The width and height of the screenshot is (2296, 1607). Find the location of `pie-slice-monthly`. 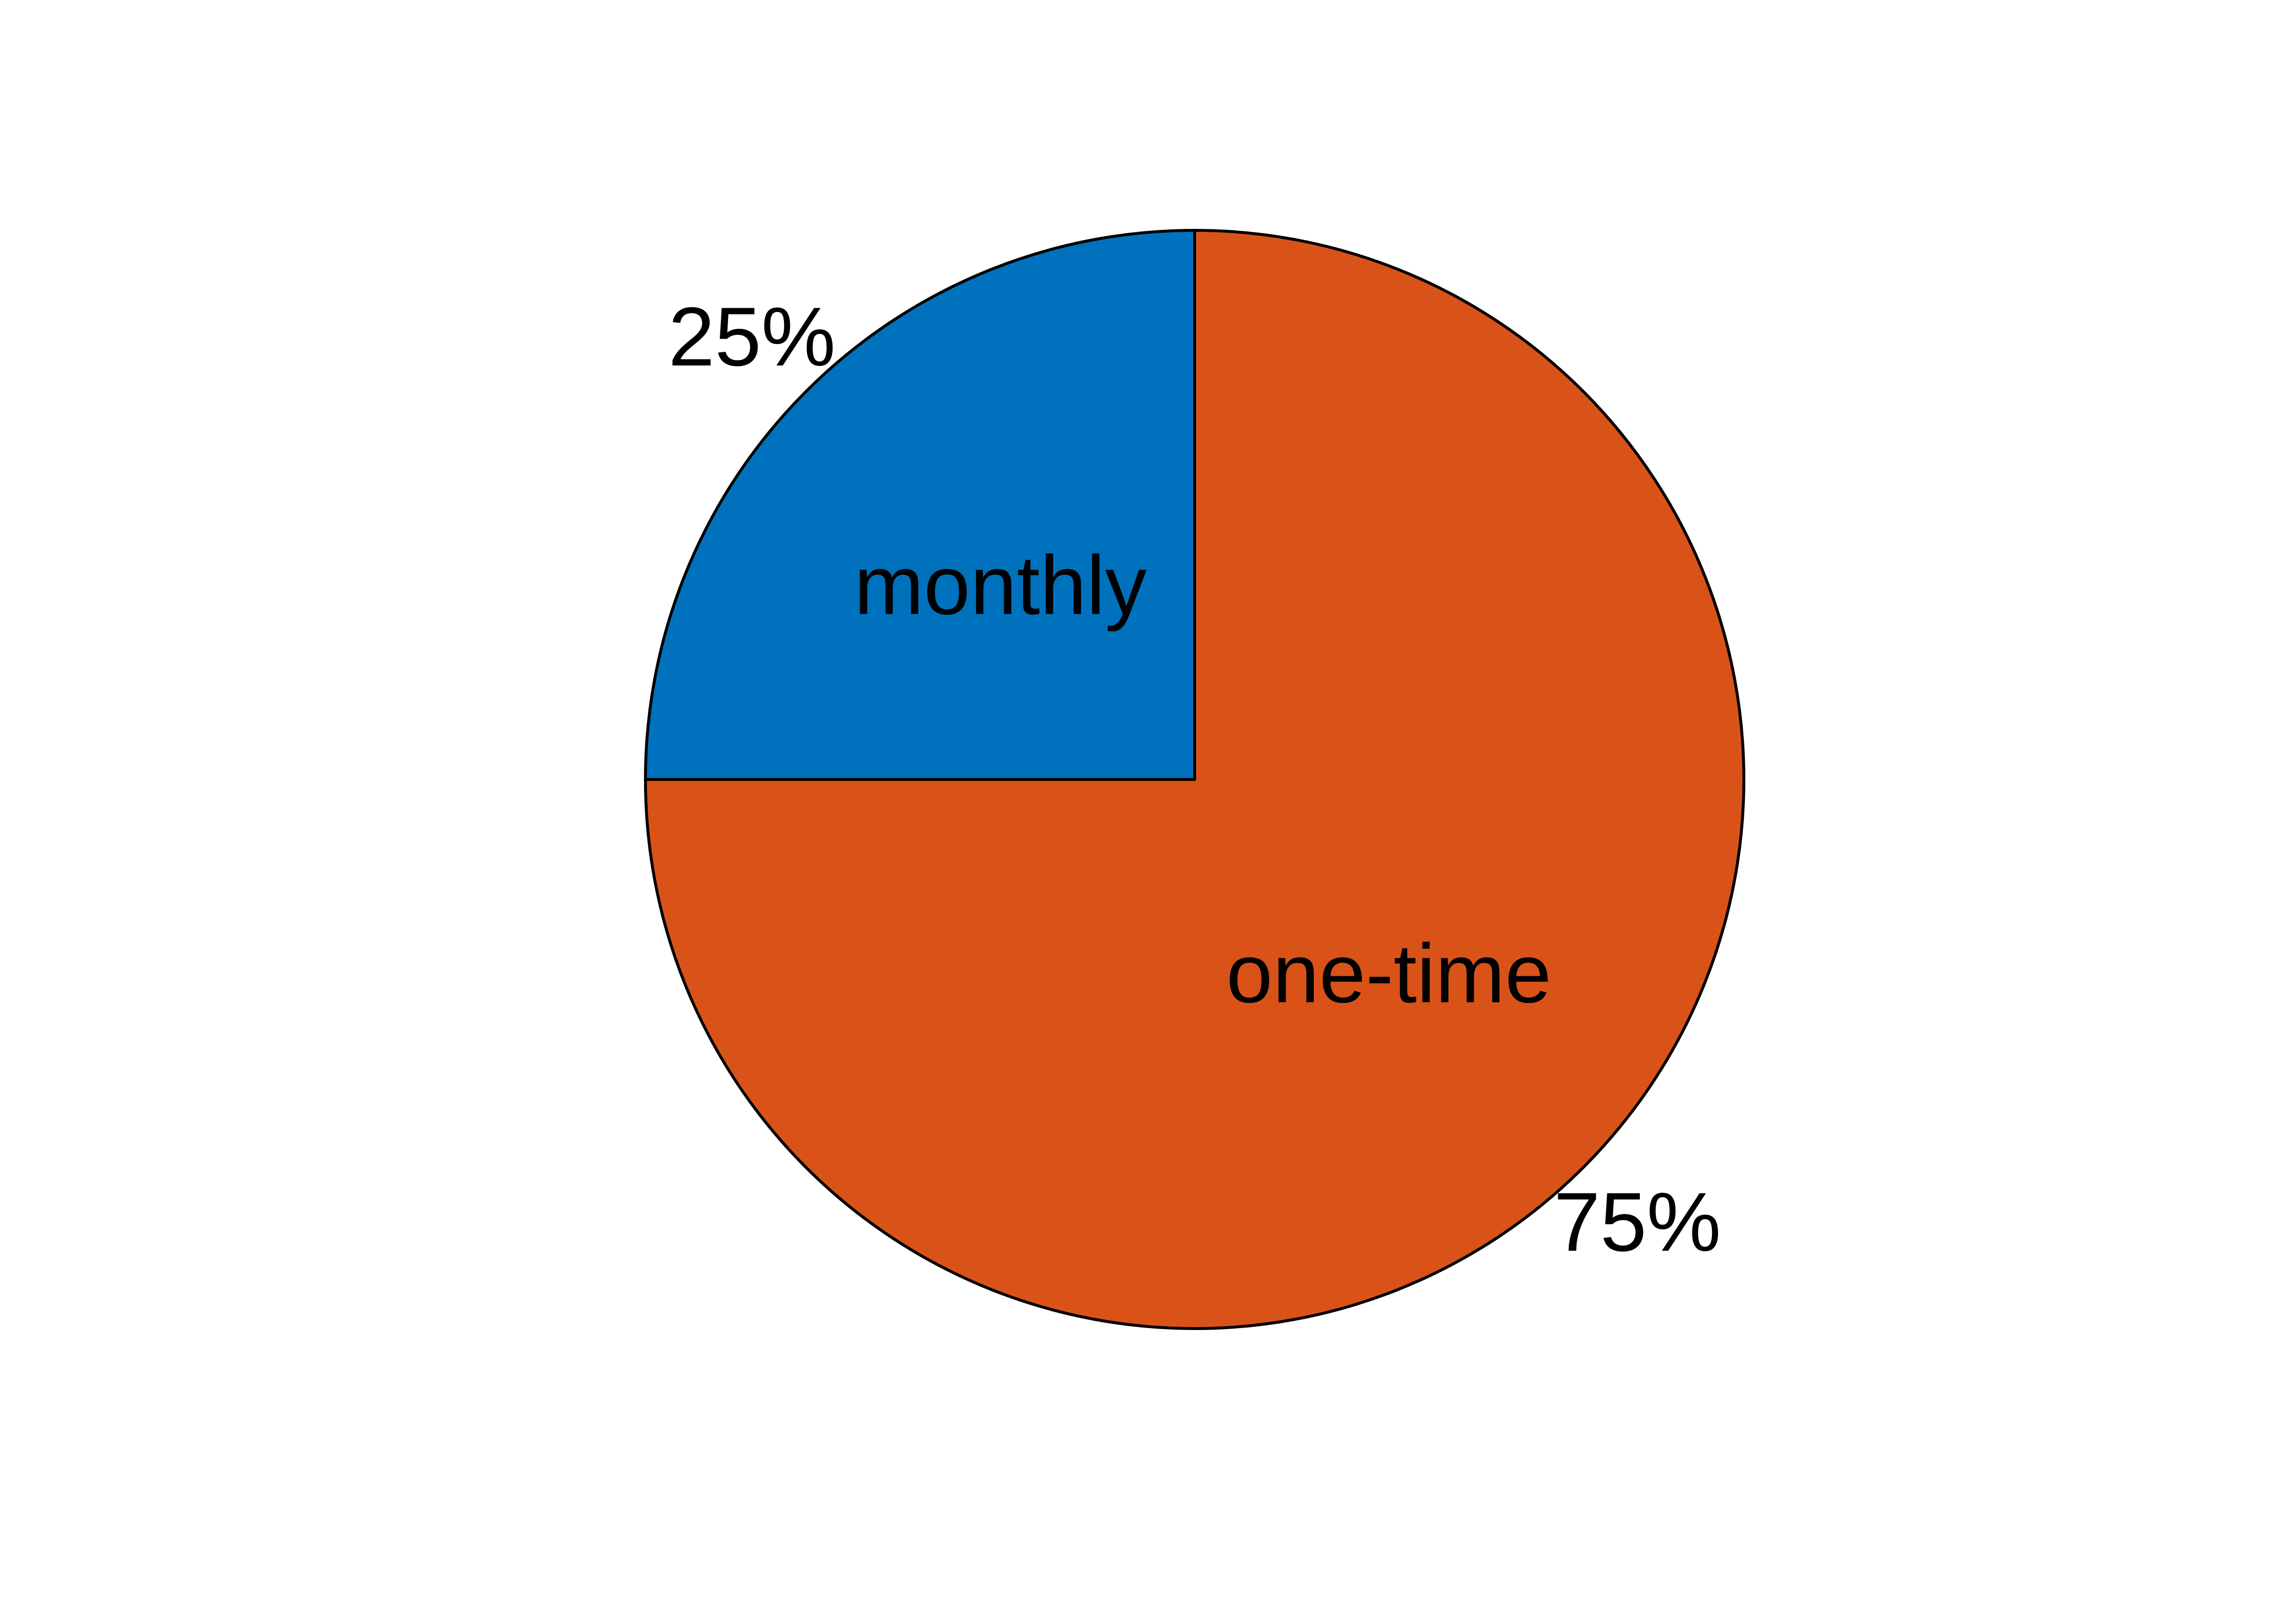

pie-slice-monthly is located at coordinates (920, 505).